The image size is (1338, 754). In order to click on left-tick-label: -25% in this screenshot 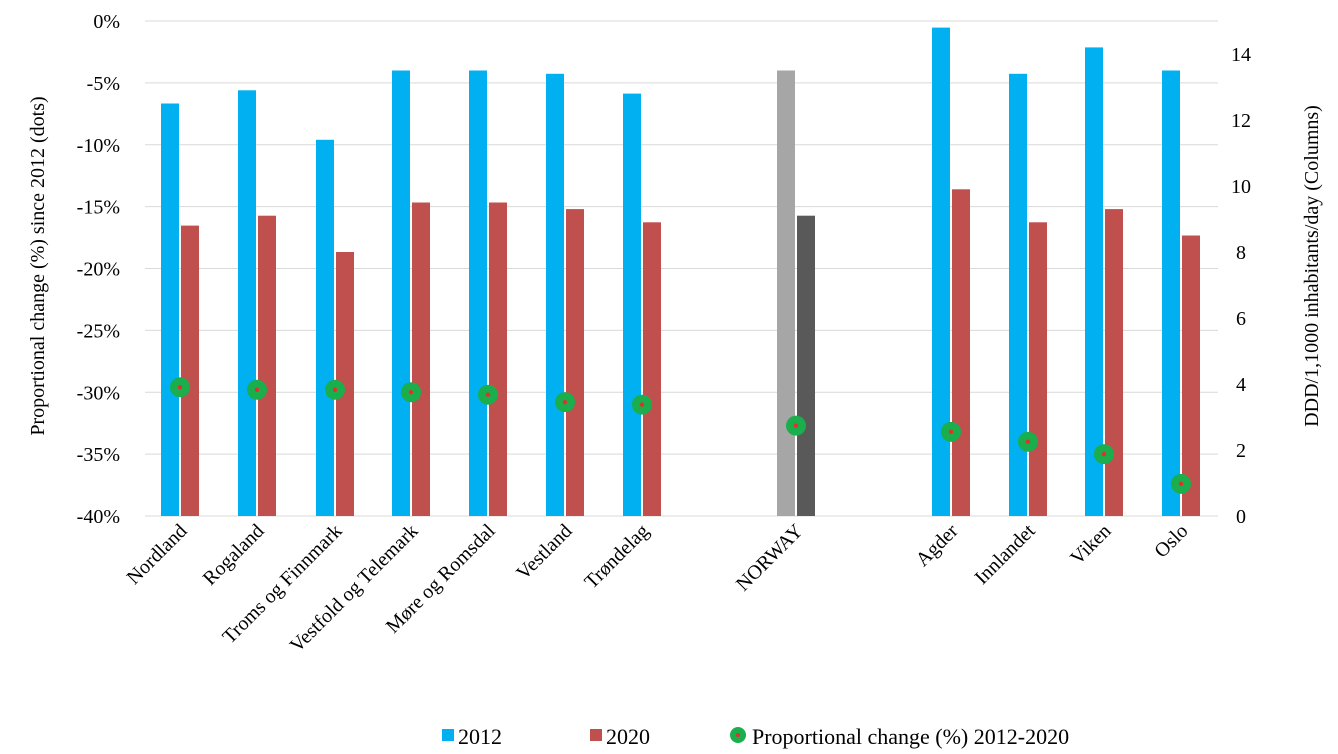, I will do `click(98, 331)`.